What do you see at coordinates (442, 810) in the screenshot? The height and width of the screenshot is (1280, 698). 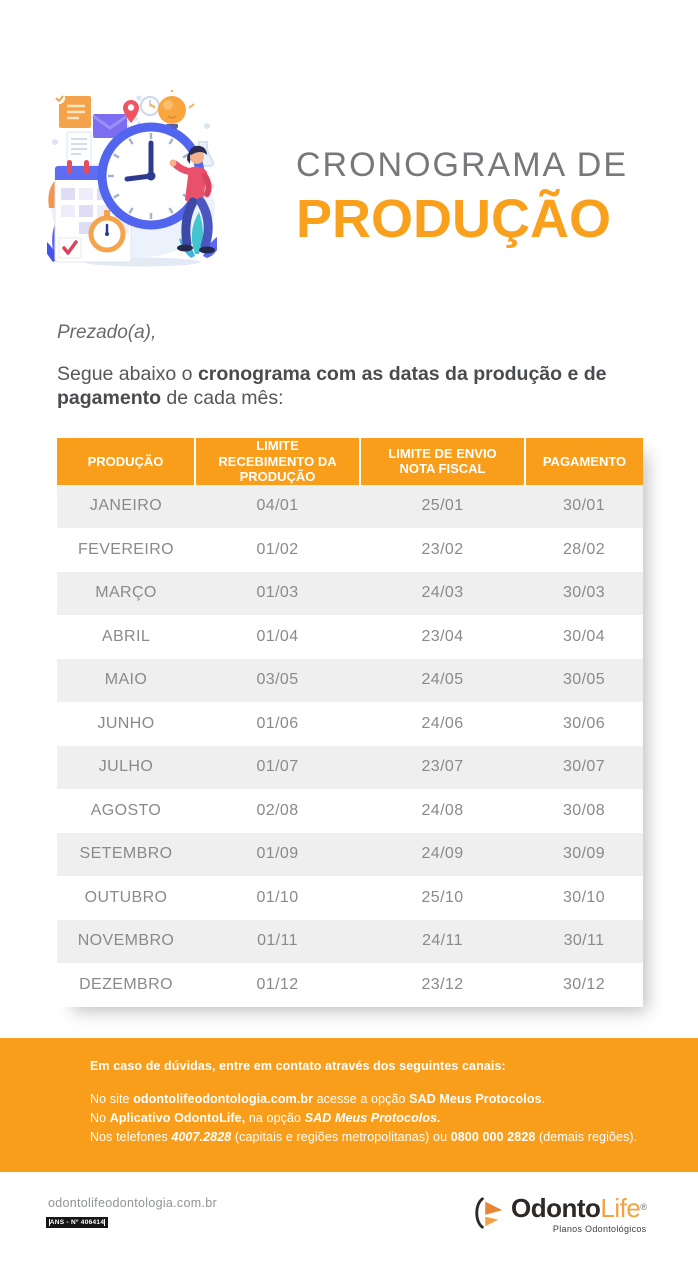 I see `limite-envio-cell: 24/08` at bounding box center [442, 810].